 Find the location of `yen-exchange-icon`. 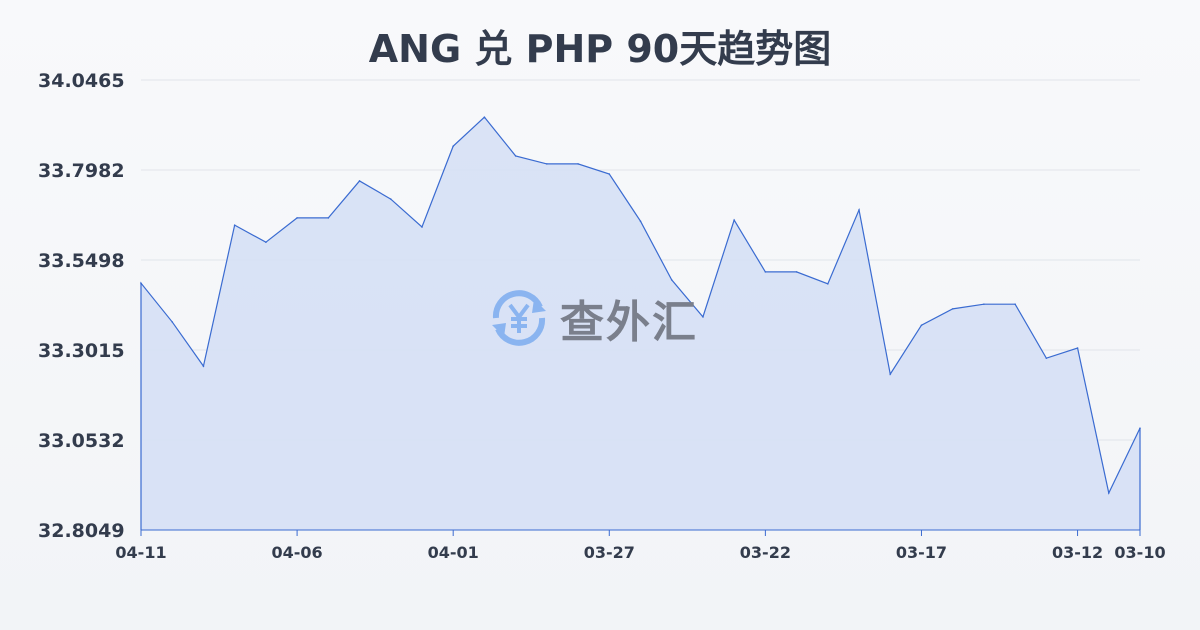

yen-exchange-icon is located at coordinates (519, 318).